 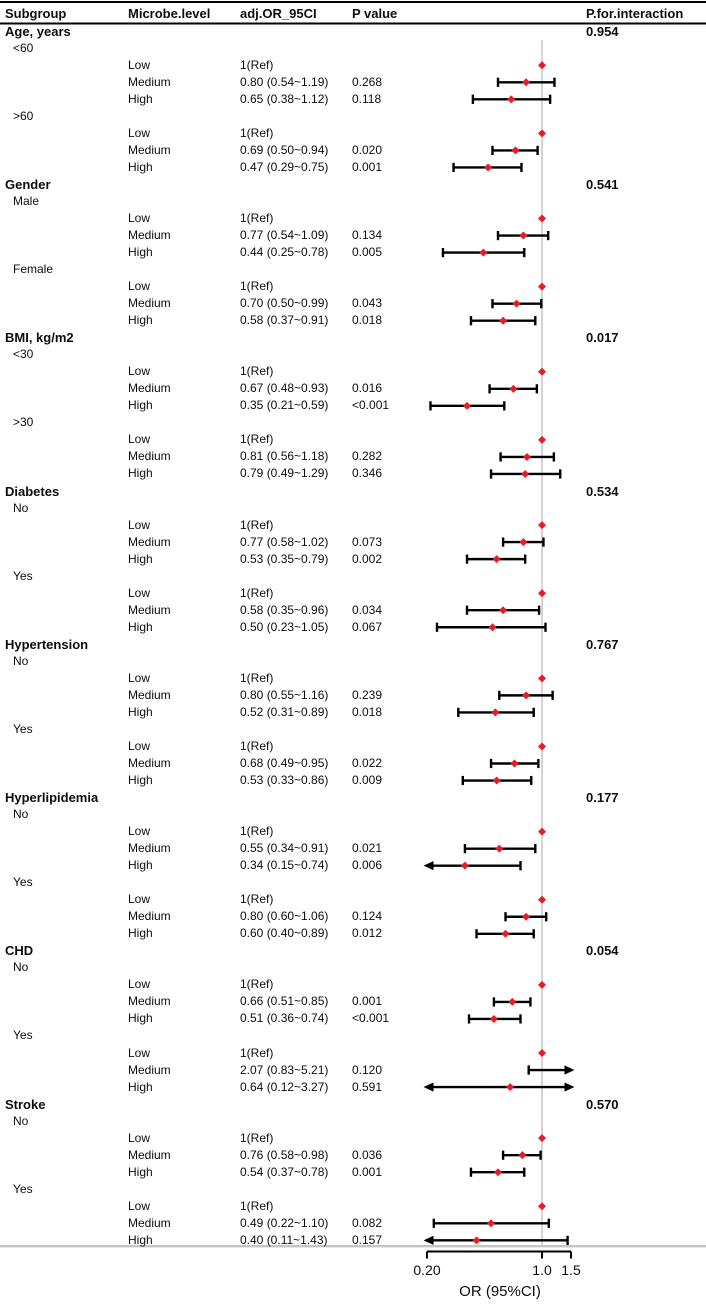 What do you see at coordinates (284, 166) in the screenshot?
I see `or-ci-value: 0.47 (0.29~0.75)` at bounding box center [284, 166].